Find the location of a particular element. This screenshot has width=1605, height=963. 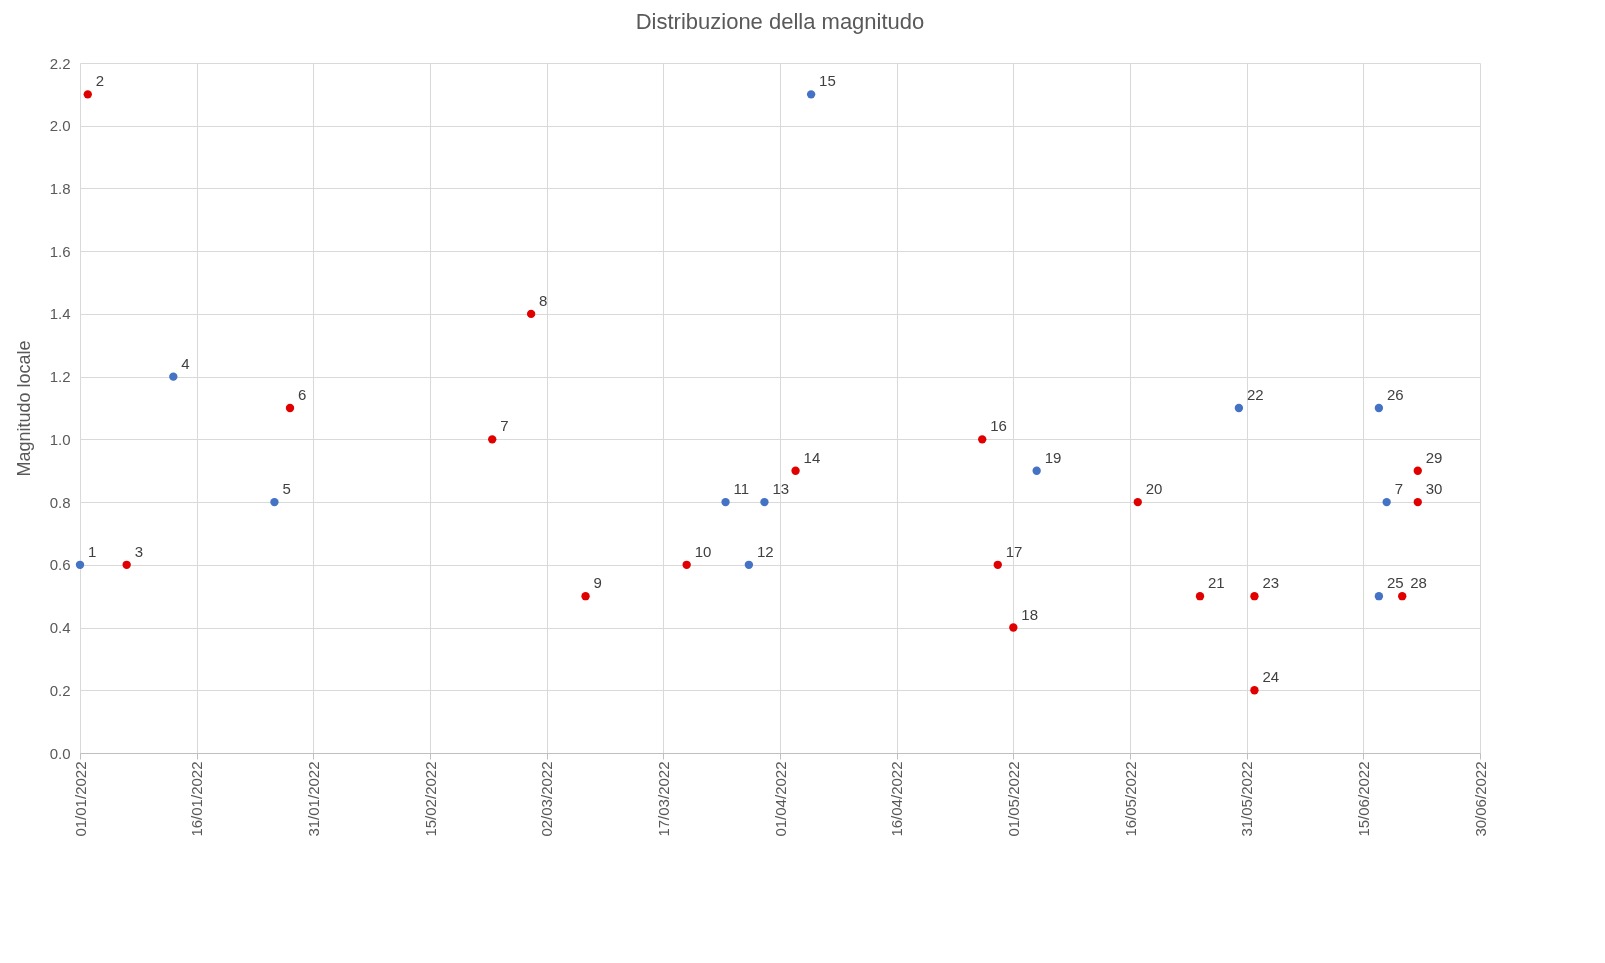

x-tick-label: 31/05/2022 is located at coordinates (1247, 799).